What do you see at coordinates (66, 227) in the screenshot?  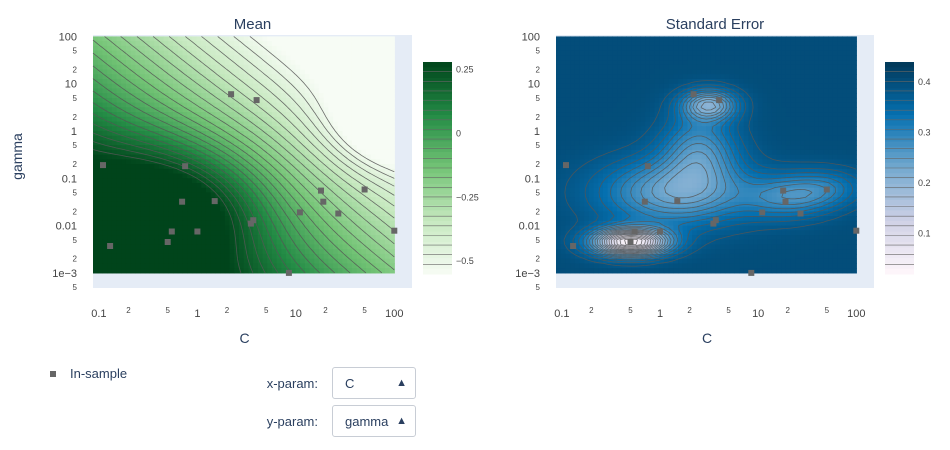 I see `y-tick-label: 0.01` at bounding box center [66, 227].